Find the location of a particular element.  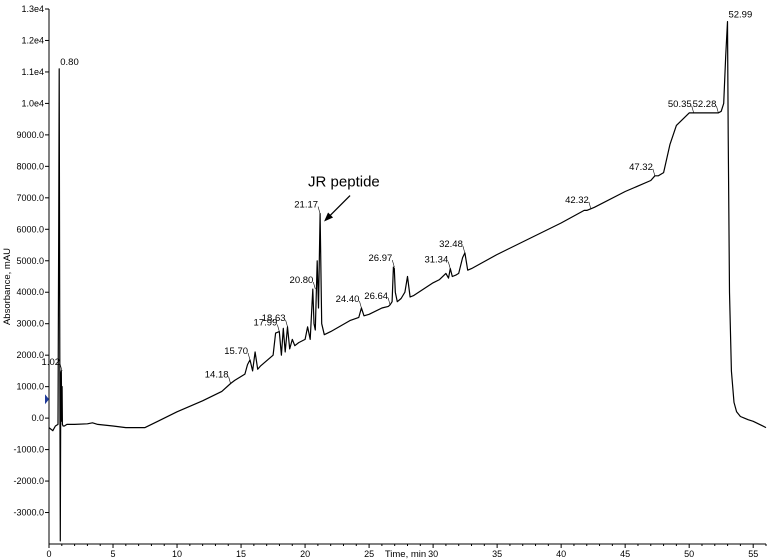

peak-label: 0.80 is located at coordinates (69, 62).